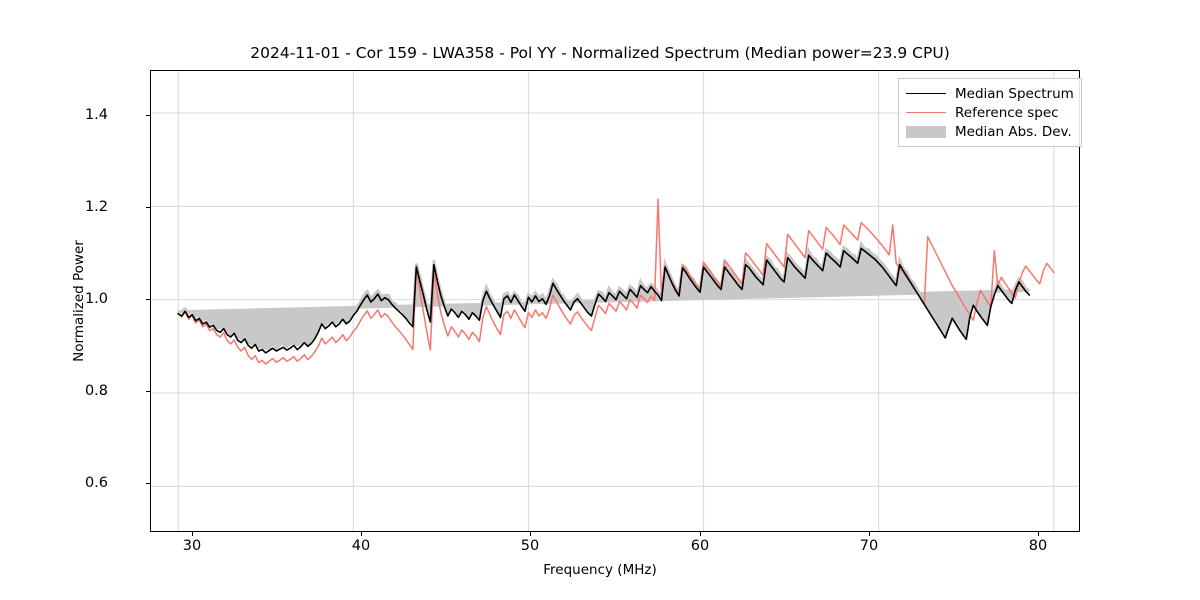 The width and height of the screenshot is (1200, 600). Describe the element at coordinates (700, 546) in the screenshot. I see `xtick-label-3: 60` at that location.